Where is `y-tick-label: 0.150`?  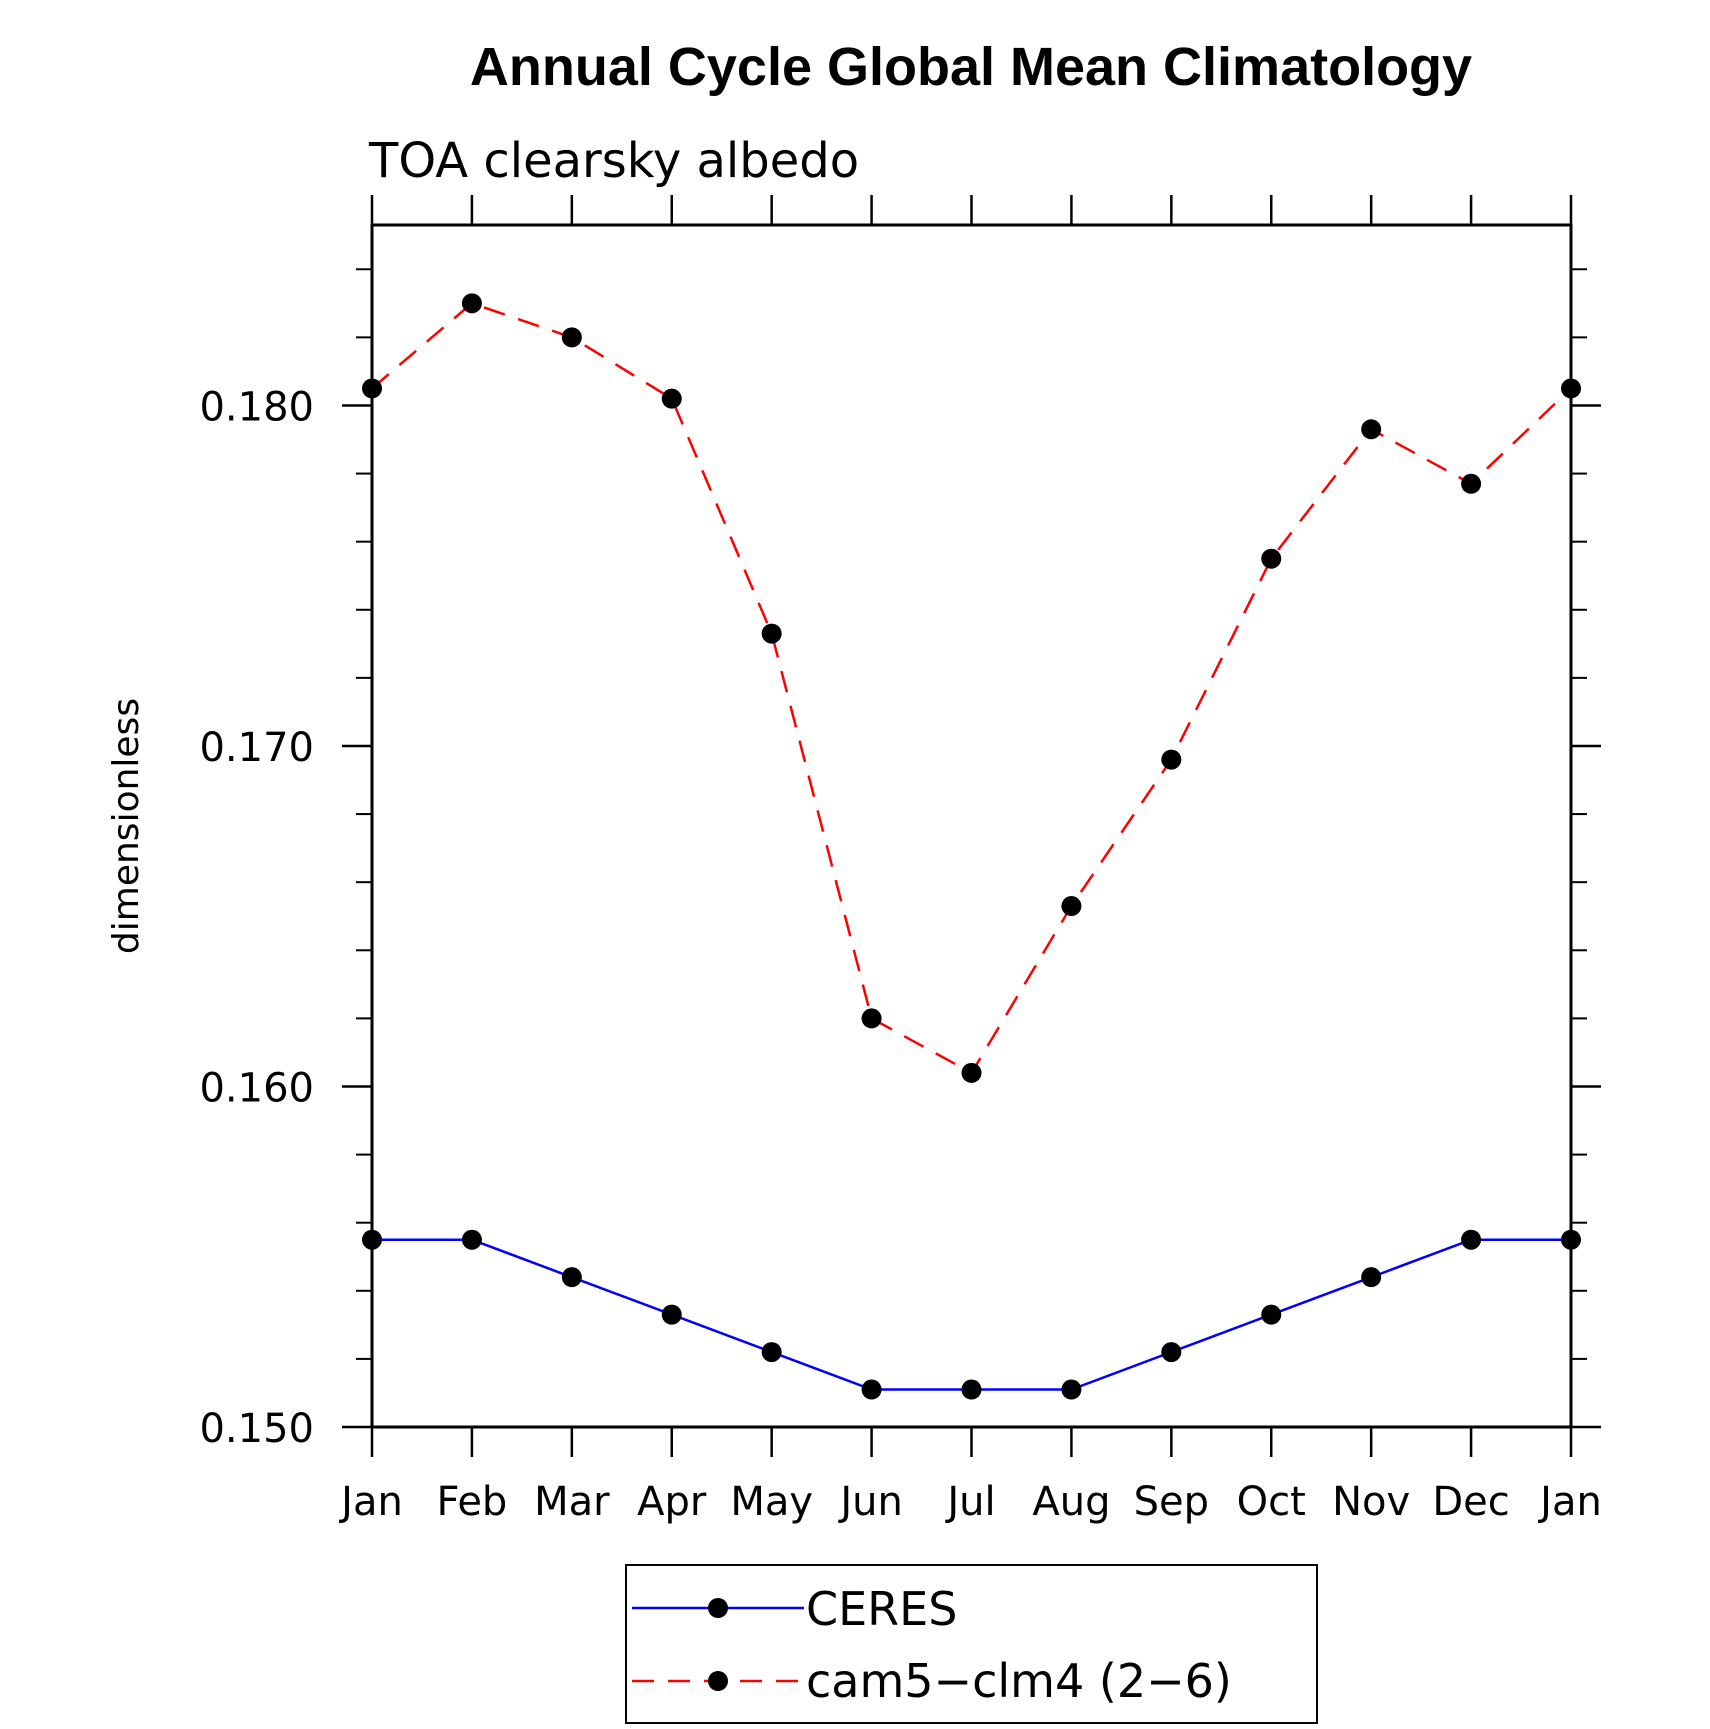 y-tick-label: 0.150 is located at coordinates (256, 1429).